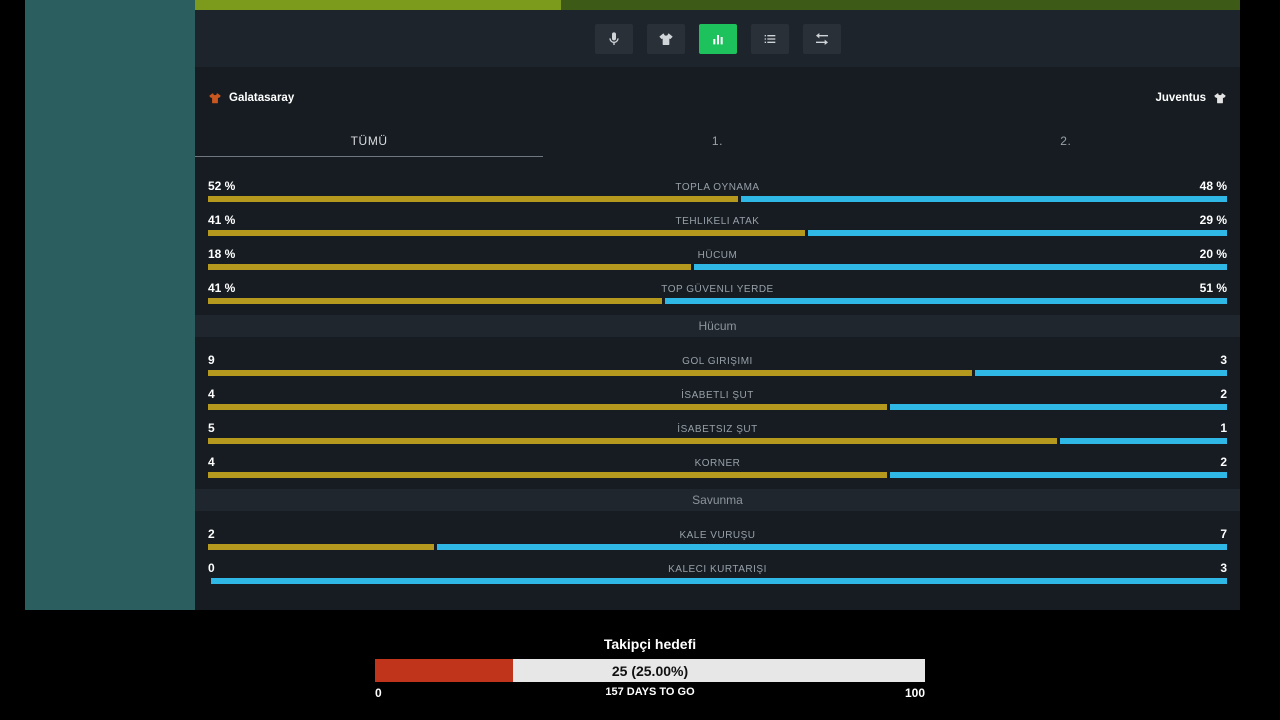  I want to click on list-button, so click(769, 38).